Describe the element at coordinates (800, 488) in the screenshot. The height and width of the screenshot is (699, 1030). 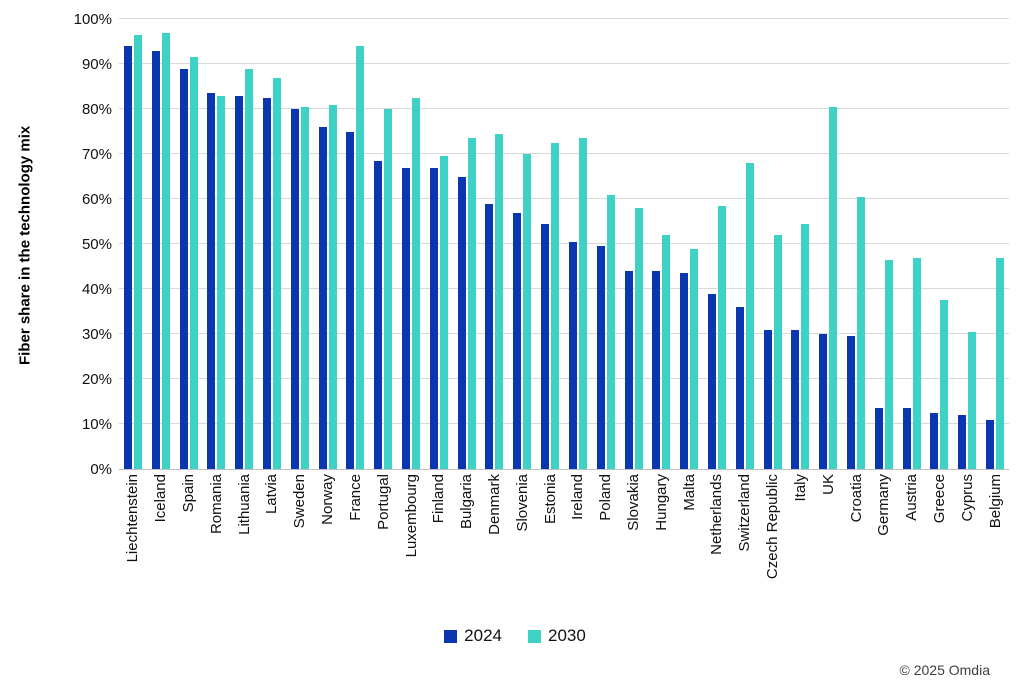
I see `x-tick-label: Italy` at that location.